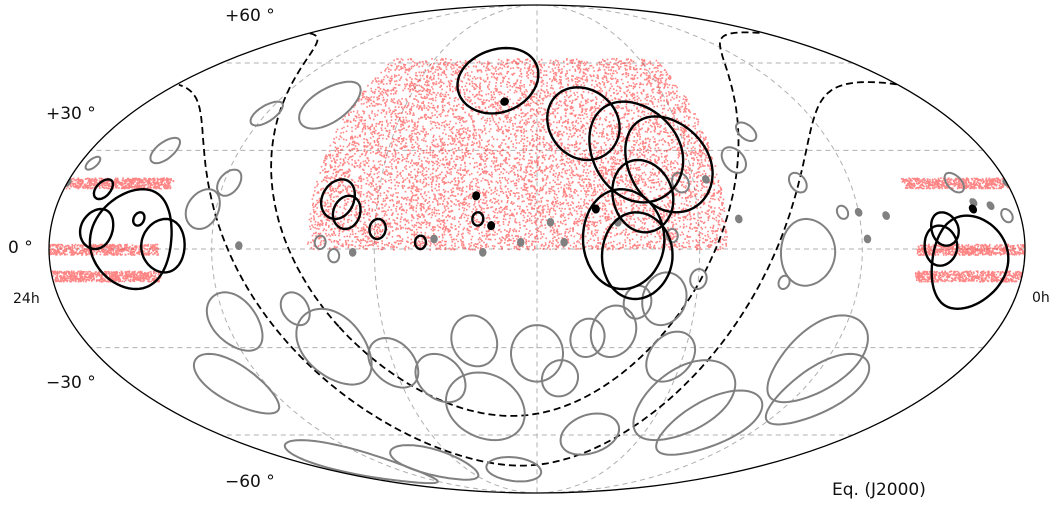  Describe the element at coordinates (250, 16) in the screenshot. I see `dec-label-plus60: +60 °` at that location.